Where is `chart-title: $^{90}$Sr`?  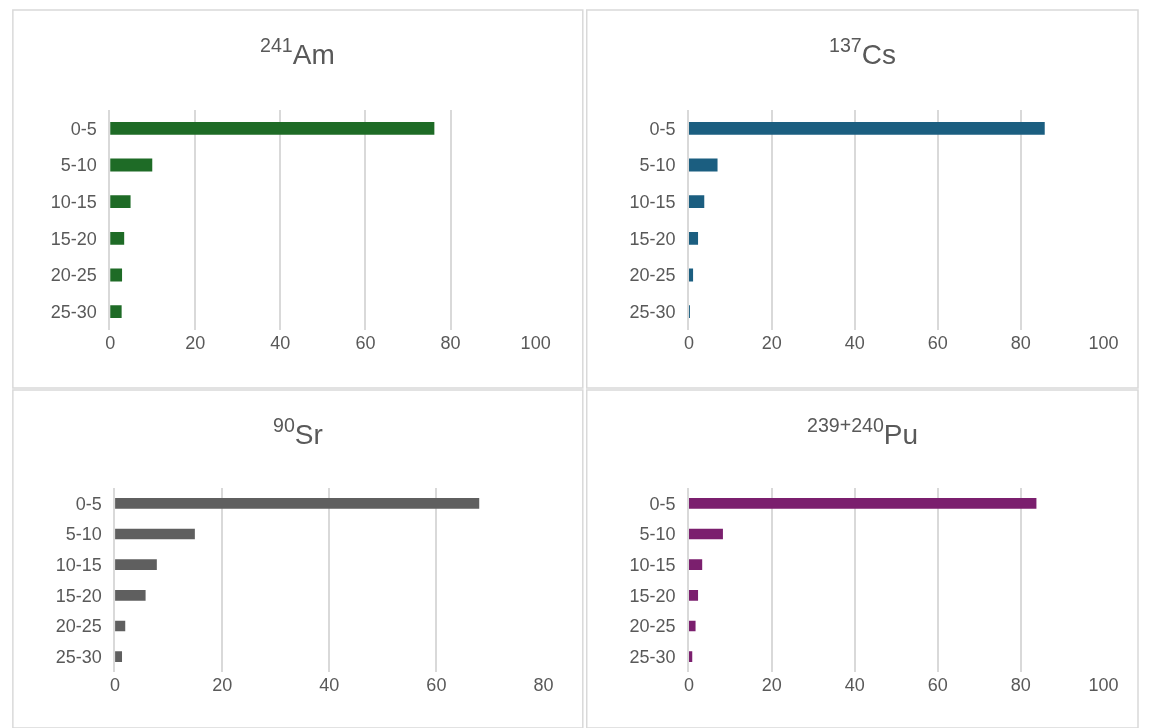 chart-title: $^{90}$Sr is located at coordinates (298, 432).